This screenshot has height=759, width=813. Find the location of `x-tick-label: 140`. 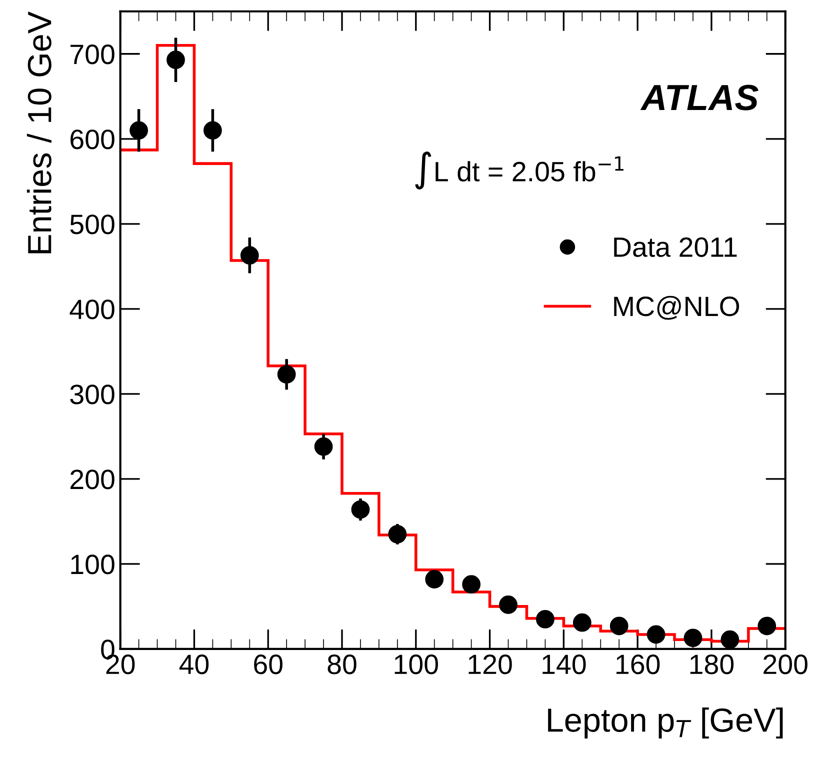

x-tick-label: 140 is located at coordinates (564, 664).